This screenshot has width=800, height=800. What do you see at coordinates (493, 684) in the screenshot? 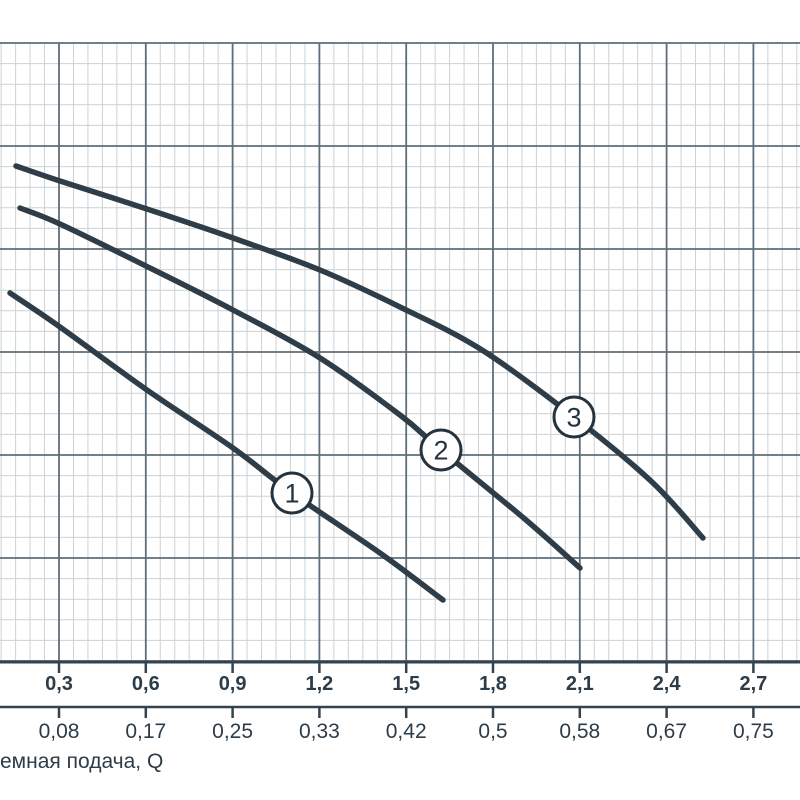
I see `x-axis-primary-tick-label: 1,8` at bounding box center [493, 684].